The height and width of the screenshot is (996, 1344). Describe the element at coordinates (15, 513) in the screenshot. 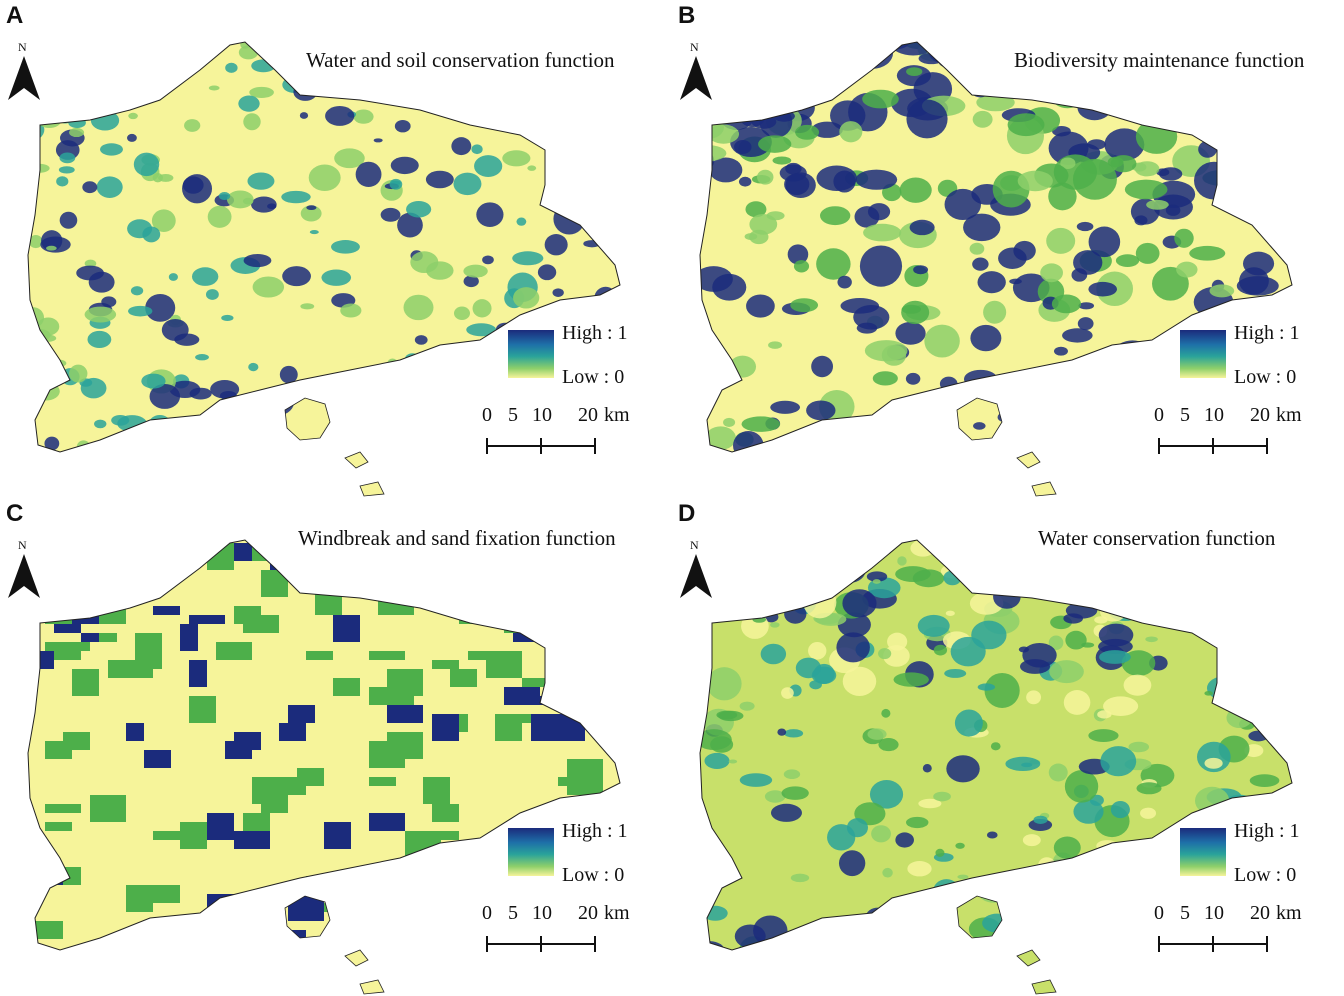

I see `panel-letter: C` at that location.